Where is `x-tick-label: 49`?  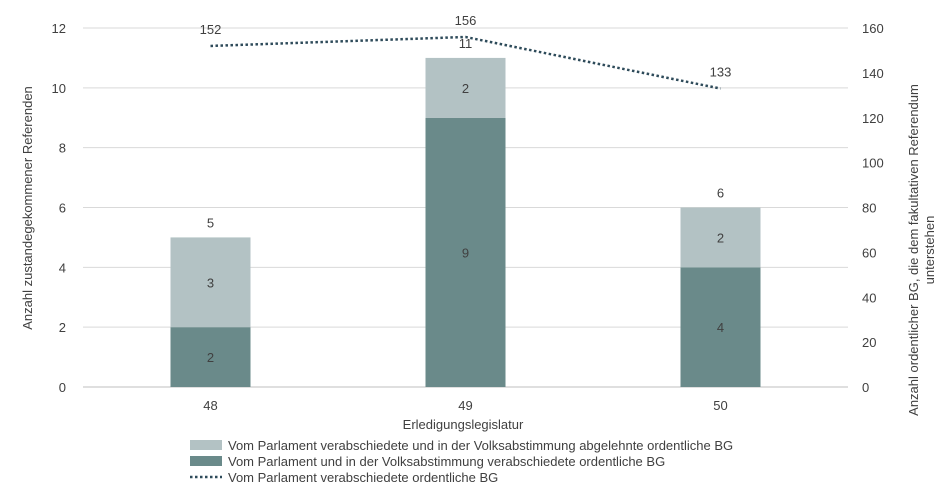
x-tick-label: 49 is located at coordinates (465, 405).